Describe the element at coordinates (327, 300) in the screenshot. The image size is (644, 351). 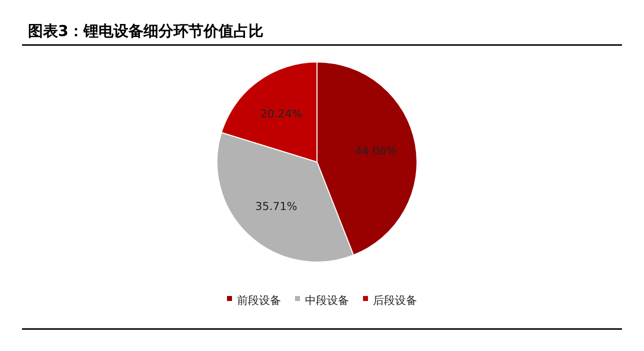
I see `legend-label: 中段设备` at that location.